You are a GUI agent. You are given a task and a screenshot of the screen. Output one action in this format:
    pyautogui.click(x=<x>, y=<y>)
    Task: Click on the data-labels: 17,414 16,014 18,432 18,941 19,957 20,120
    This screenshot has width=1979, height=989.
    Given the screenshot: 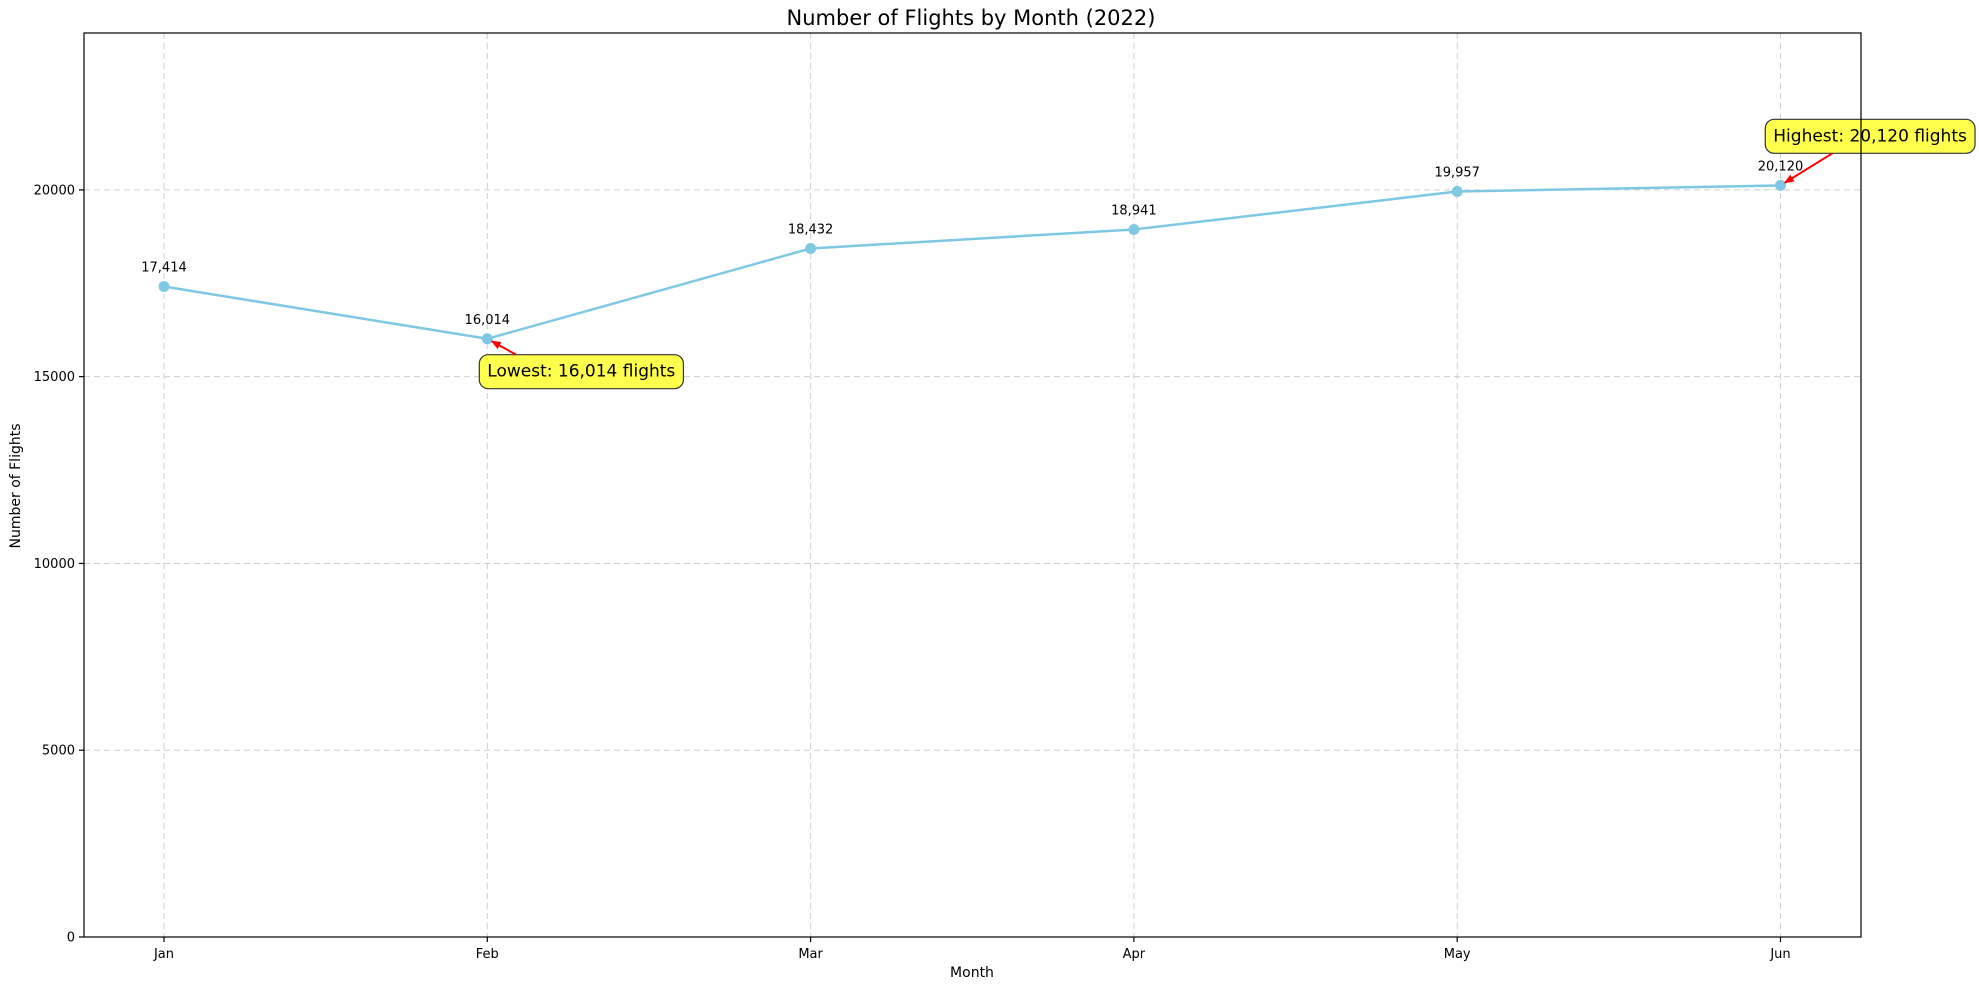 What is the action you would take?
    pyautogui.click(x=972, y=243)
    